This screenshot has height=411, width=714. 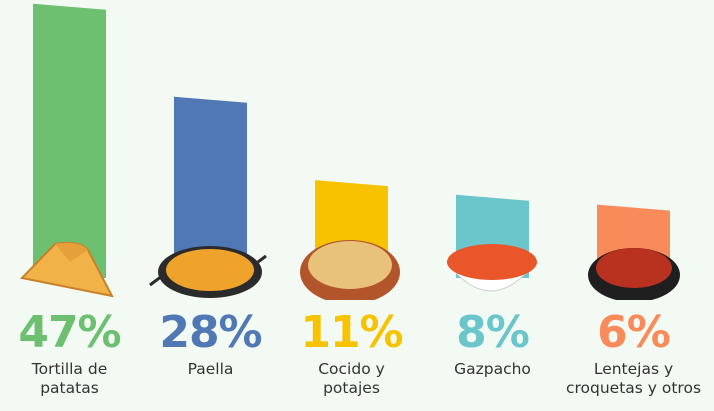 What do you see at coordinates (633, 378) in the screenshot?
I see `category-label: Lentejas y croquetas y otros` at bounding box center [633, 378].